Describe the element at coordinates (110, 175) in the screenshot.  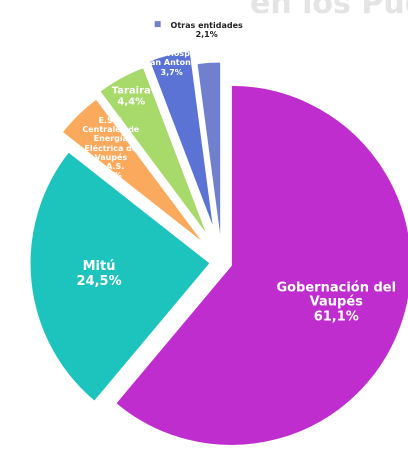
I see `slice-value: 4,2%` at that location.